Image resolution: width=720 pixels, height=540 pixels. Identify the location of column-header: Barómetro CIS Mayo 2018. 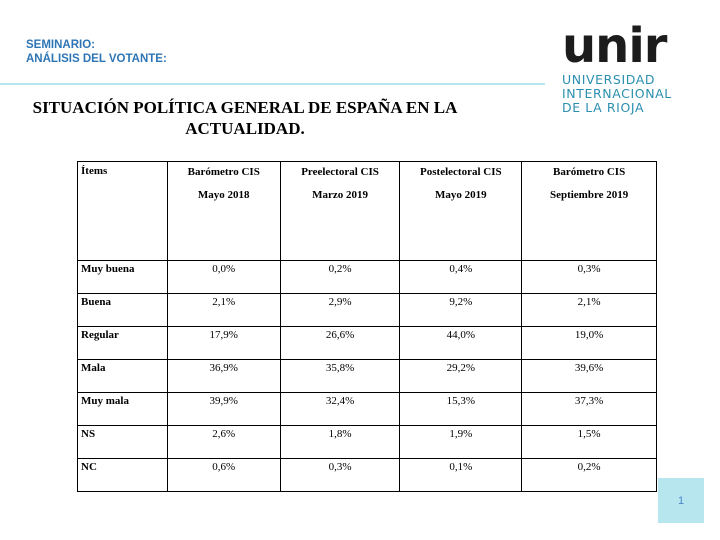
(223, 211).